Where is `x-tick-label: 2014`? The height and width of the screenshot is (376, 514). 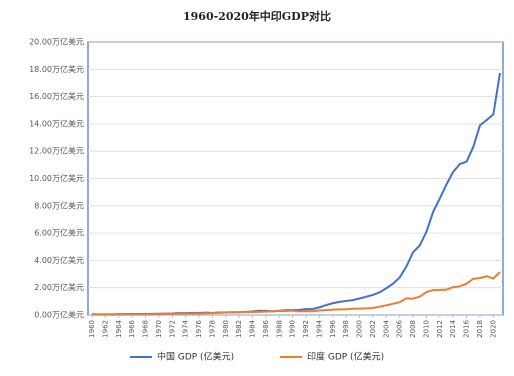 x-tick-label: 2014 is located at coordinates (453, 328).